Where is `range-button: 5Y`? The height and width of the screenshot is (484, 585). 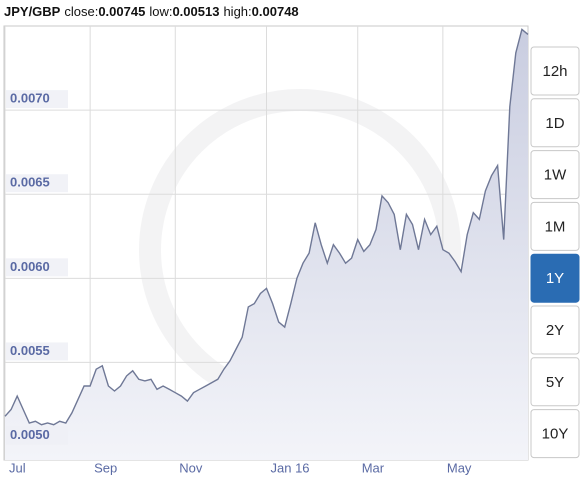
range-button: 5Y is located at coordinates (555, 382).